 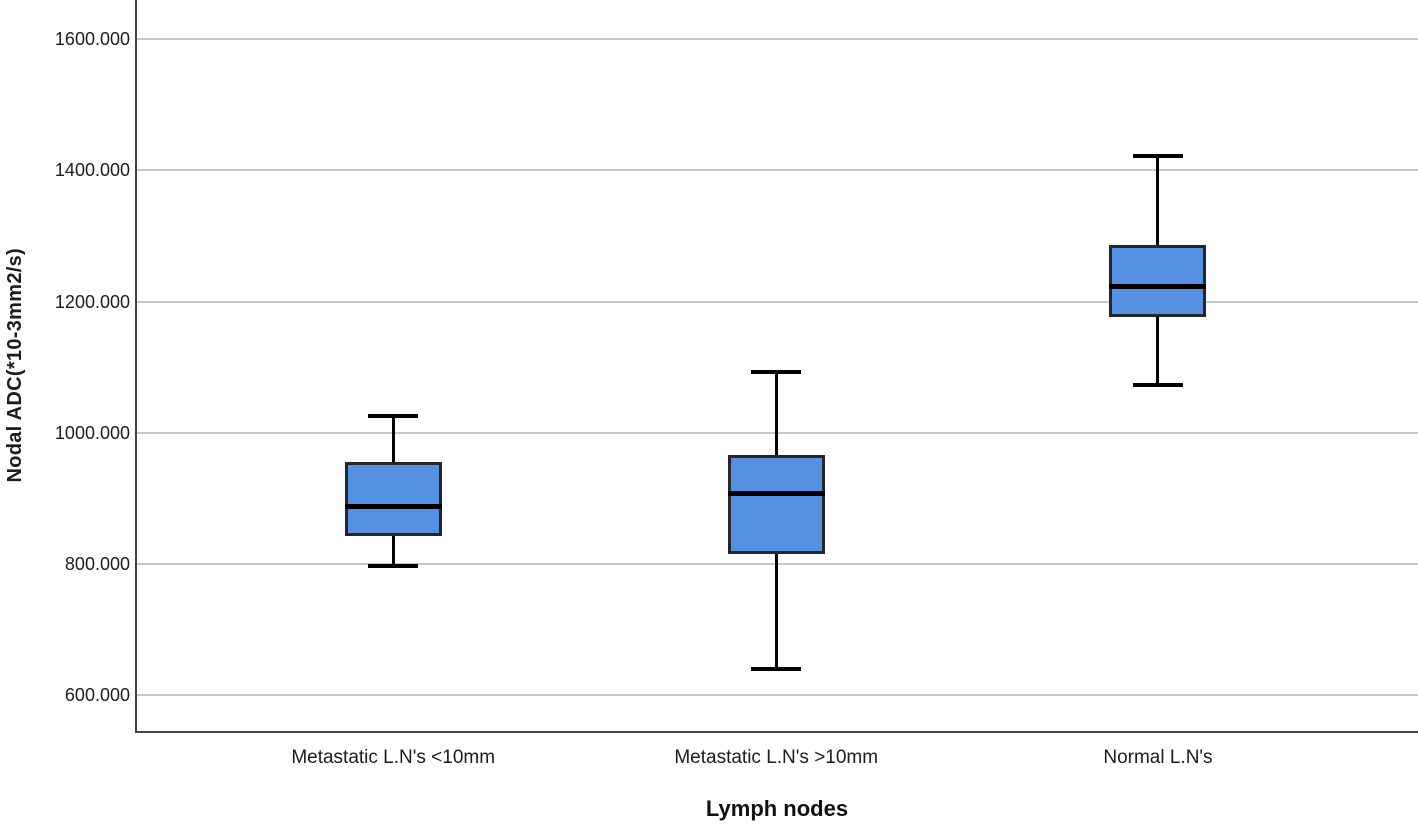 What do you see at coordinates (777, 808) in the screenshot?
I see `x-axis-title: Lymph nodes` at bounding box center [777, 808].